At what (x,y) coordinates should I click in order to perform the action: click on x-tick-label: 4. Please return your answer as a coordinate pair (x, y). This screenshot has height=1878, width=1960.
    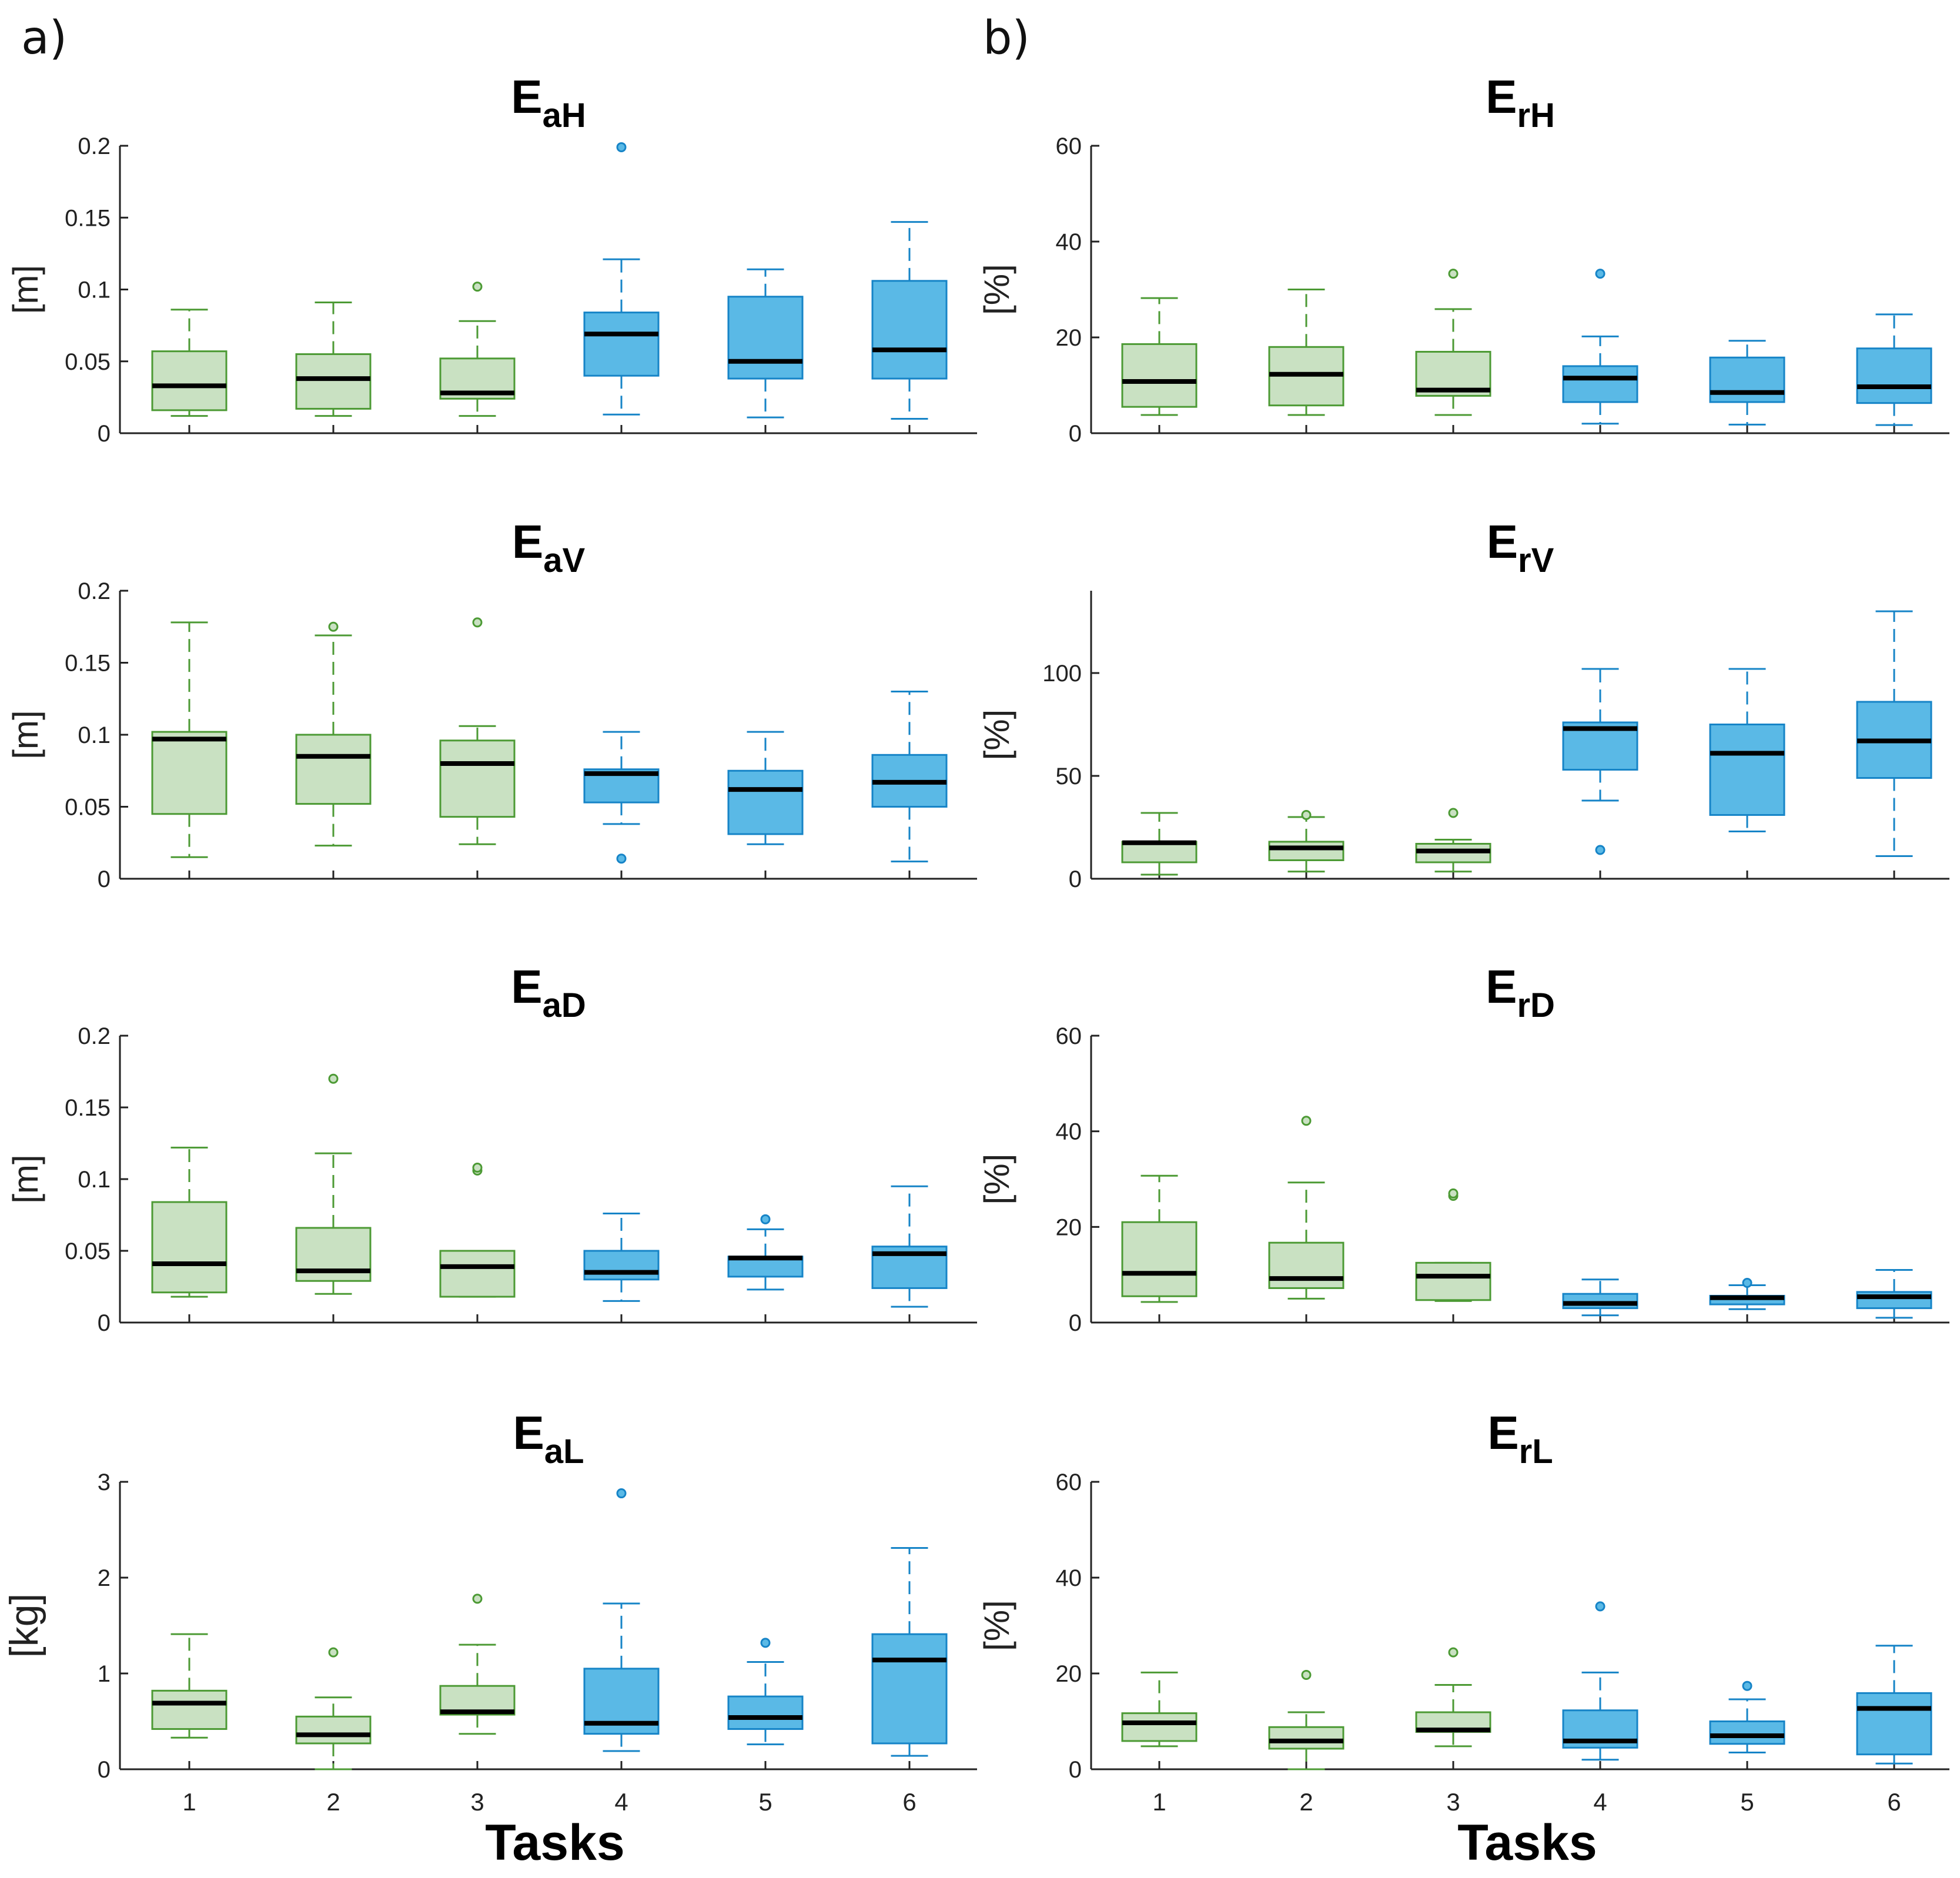
    Looking at the image, I should click on (1600, 1802).